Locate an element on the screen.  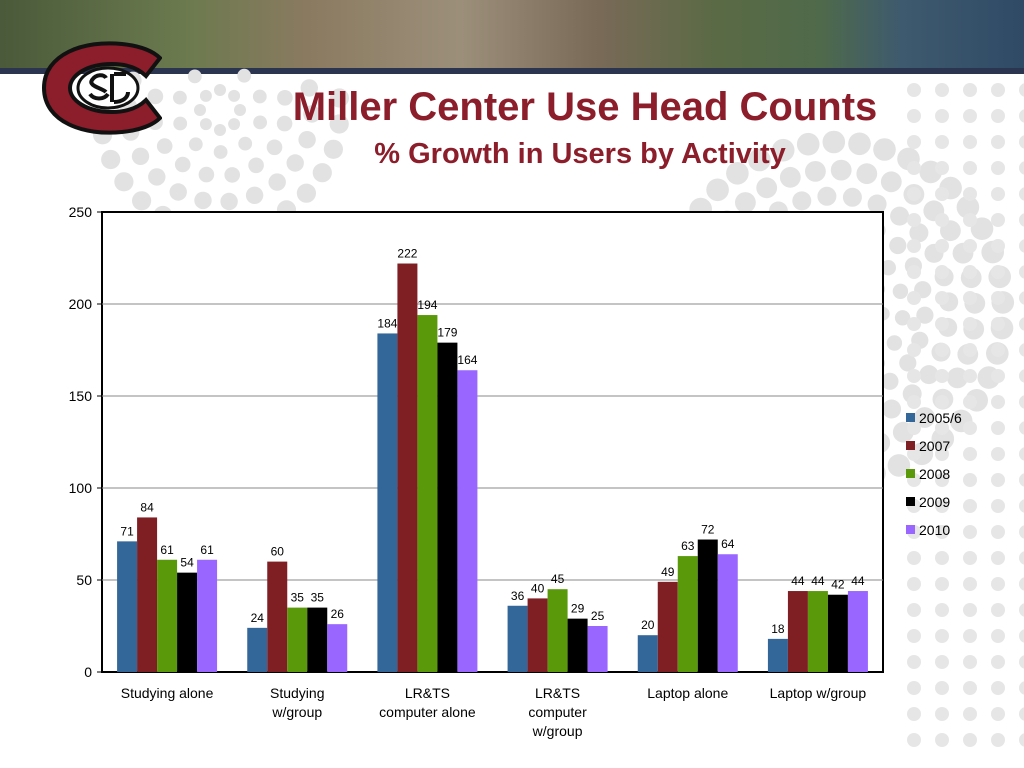
data-label: 42 is located at coordinates (838, 585).